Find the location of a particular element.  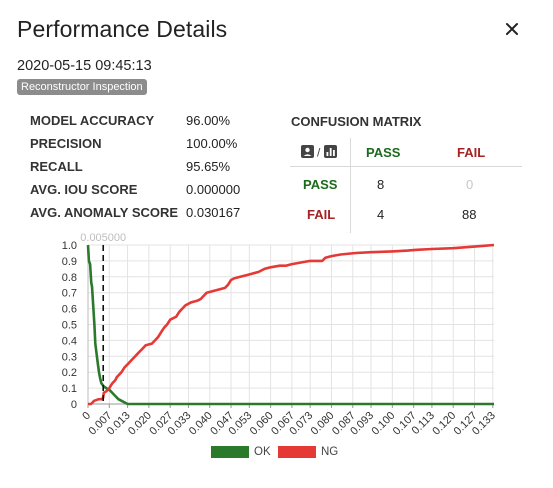

matrix-cell-fail-fail: 88 is located at coordinates (469, 214).